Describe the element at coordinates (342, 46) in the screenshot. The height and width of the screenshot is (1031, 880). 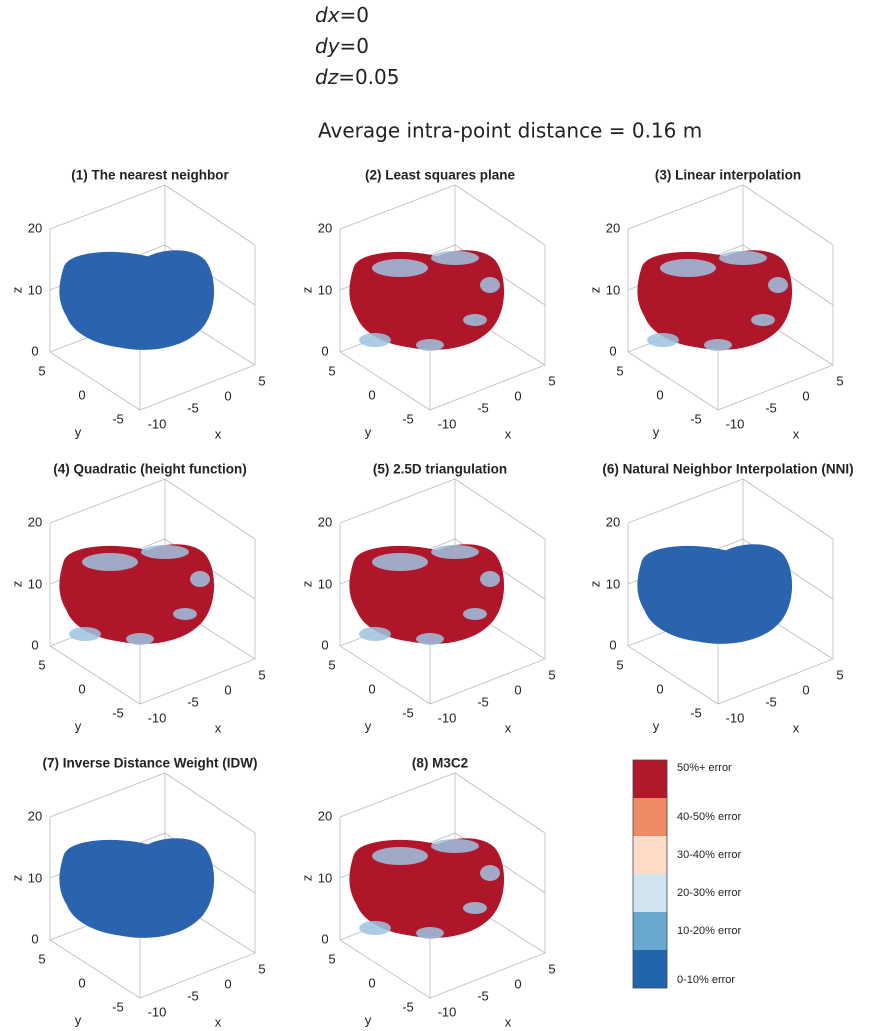
I see `offset-line: dy=0` at that location.